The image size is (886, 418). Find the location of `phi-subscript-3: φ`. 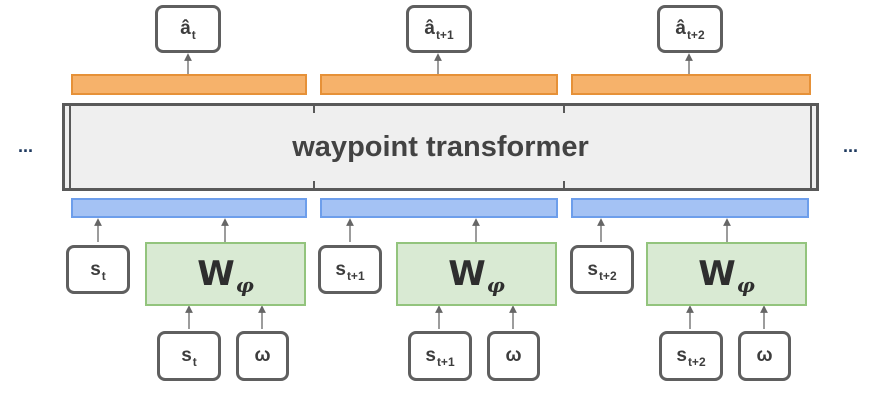

phi-subscript-3: φ is located at coordinates (745, 285).